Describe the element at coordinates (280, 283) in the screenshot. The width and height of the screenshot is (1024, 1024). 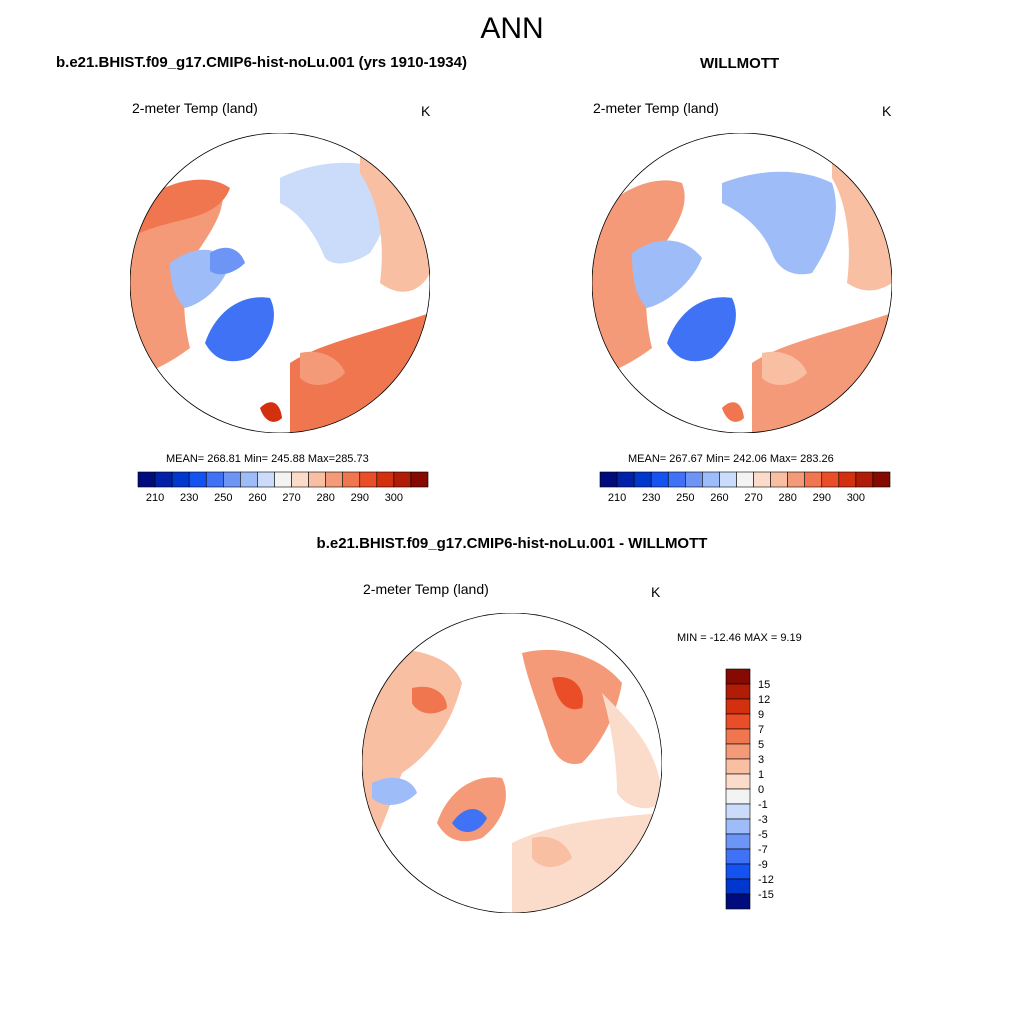
I see `map-model` at that location.